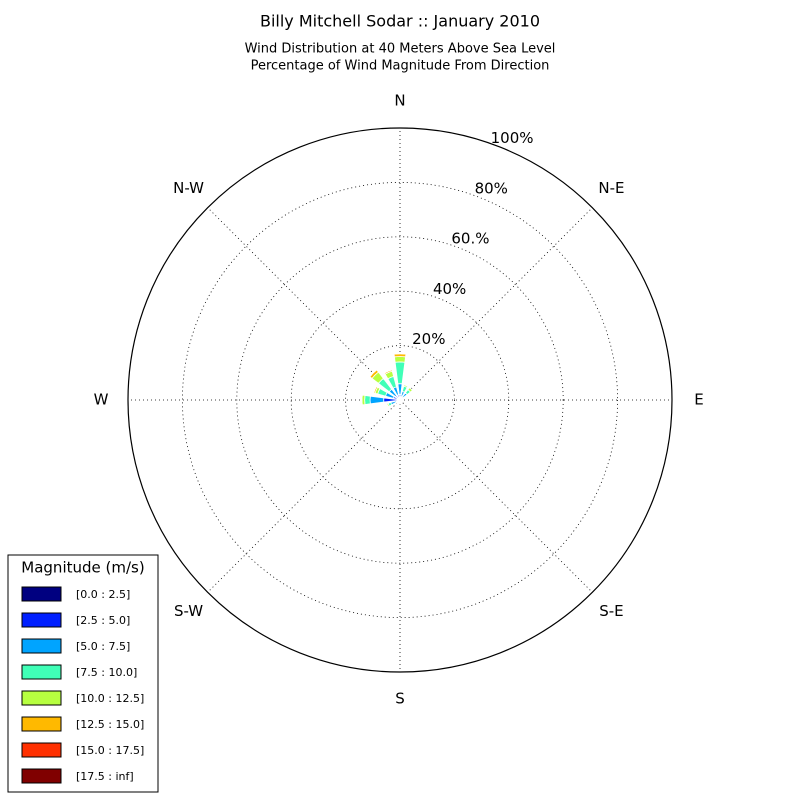 This screenshot has height=800, width=800. Describe the element at coordinates (698, 400) in the screenshot. I see `direction-label: E` at that location.